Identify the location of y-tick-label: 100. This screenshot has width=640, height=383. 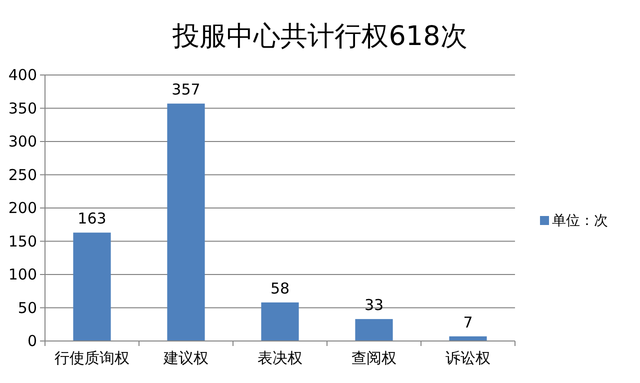
(22, 275).